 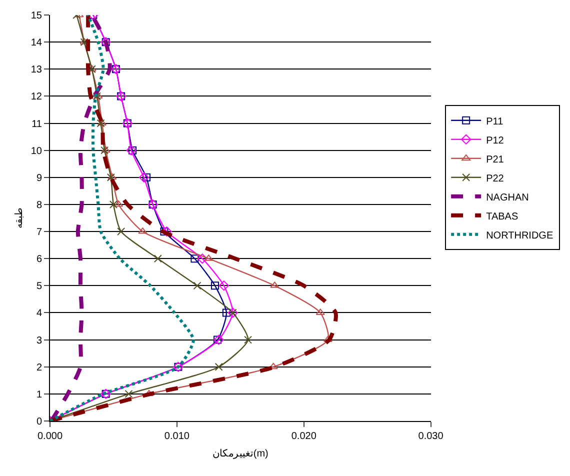 What do you see at coordinates (304, 436) in the screenshot?
I see `x-tick-label: 0.020` at bounding box center [304, 436].